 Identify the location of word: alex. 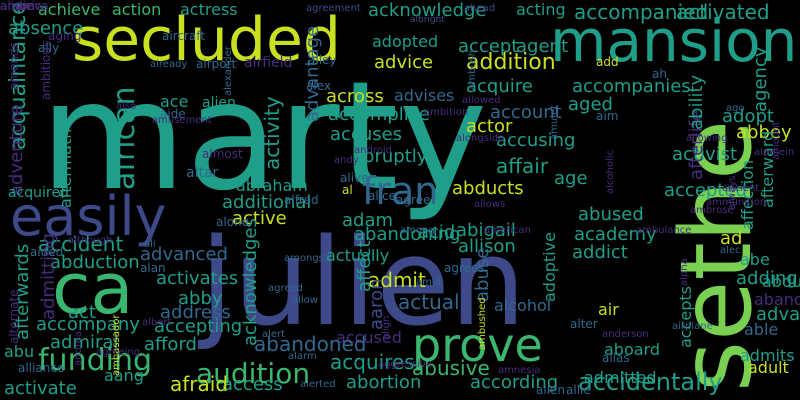
(318, 86).